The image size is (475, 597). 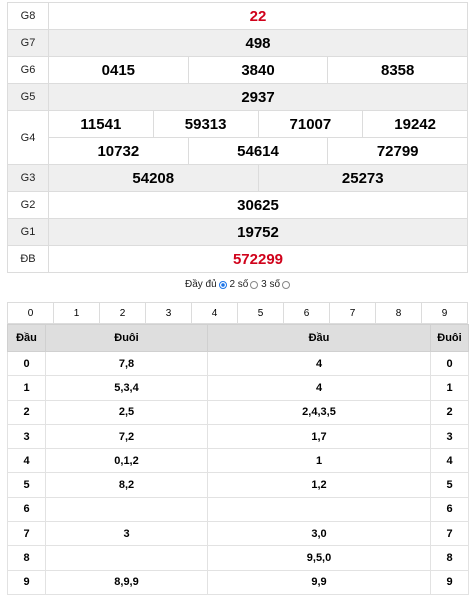 I want to click on prize-row-g6: G6 0415 3840 8358, so click(x=237, y=70).